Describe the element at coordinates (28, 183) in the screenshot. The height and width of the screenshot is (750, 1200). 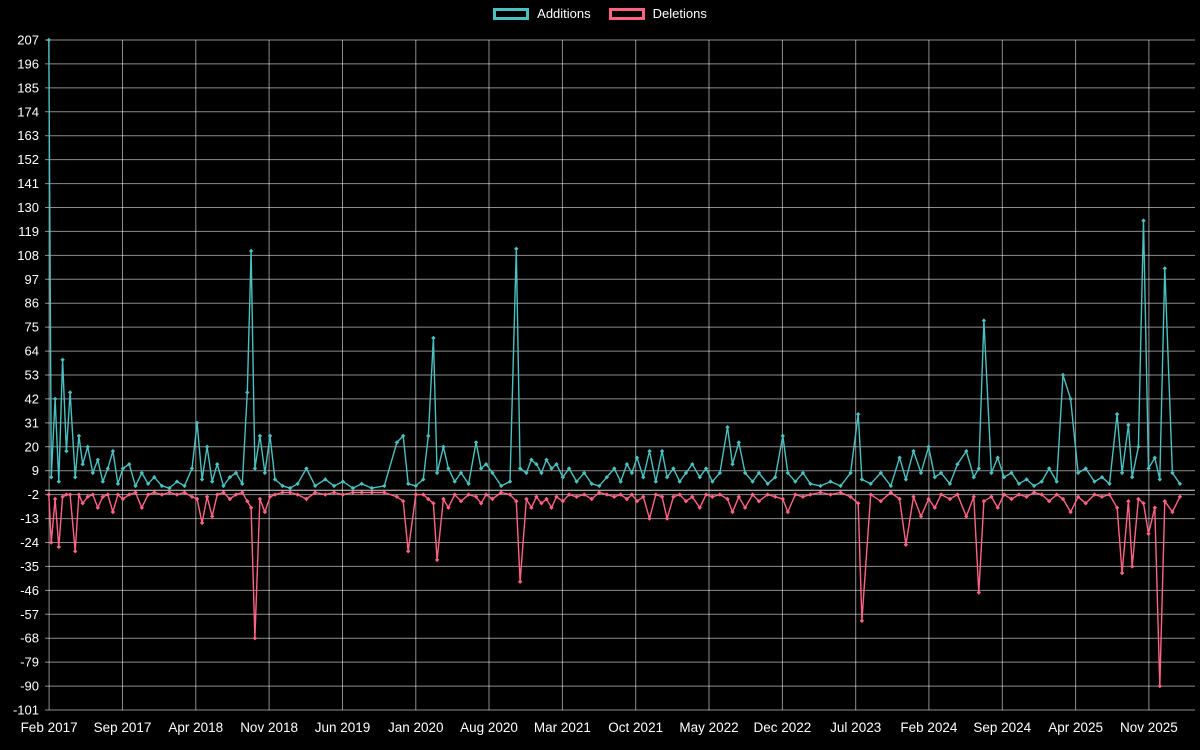
I see `svg-text: 141` at that location.